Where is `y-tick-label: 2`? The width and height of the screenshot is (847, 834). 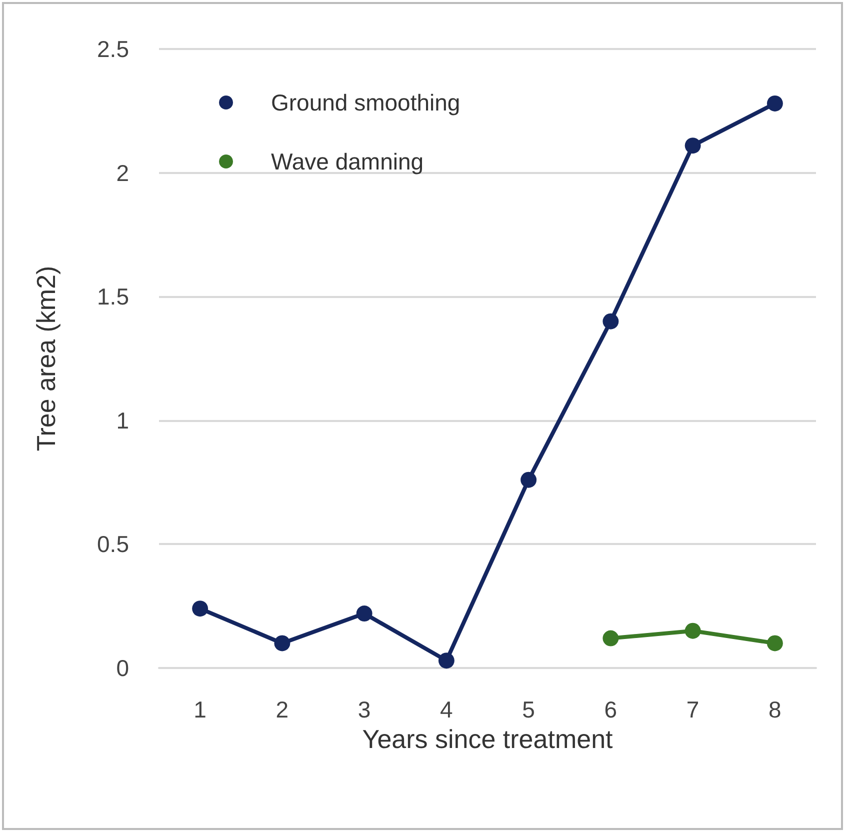
y-tick-label: 2 is located at coordinates (122, 173).